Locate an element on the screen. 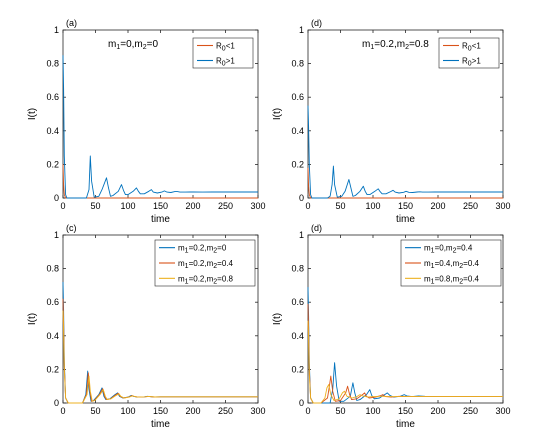 This screenshot has height=439, width=542. legend-label: m1=0.2,m2=0 is located at coordinates (202, 249).